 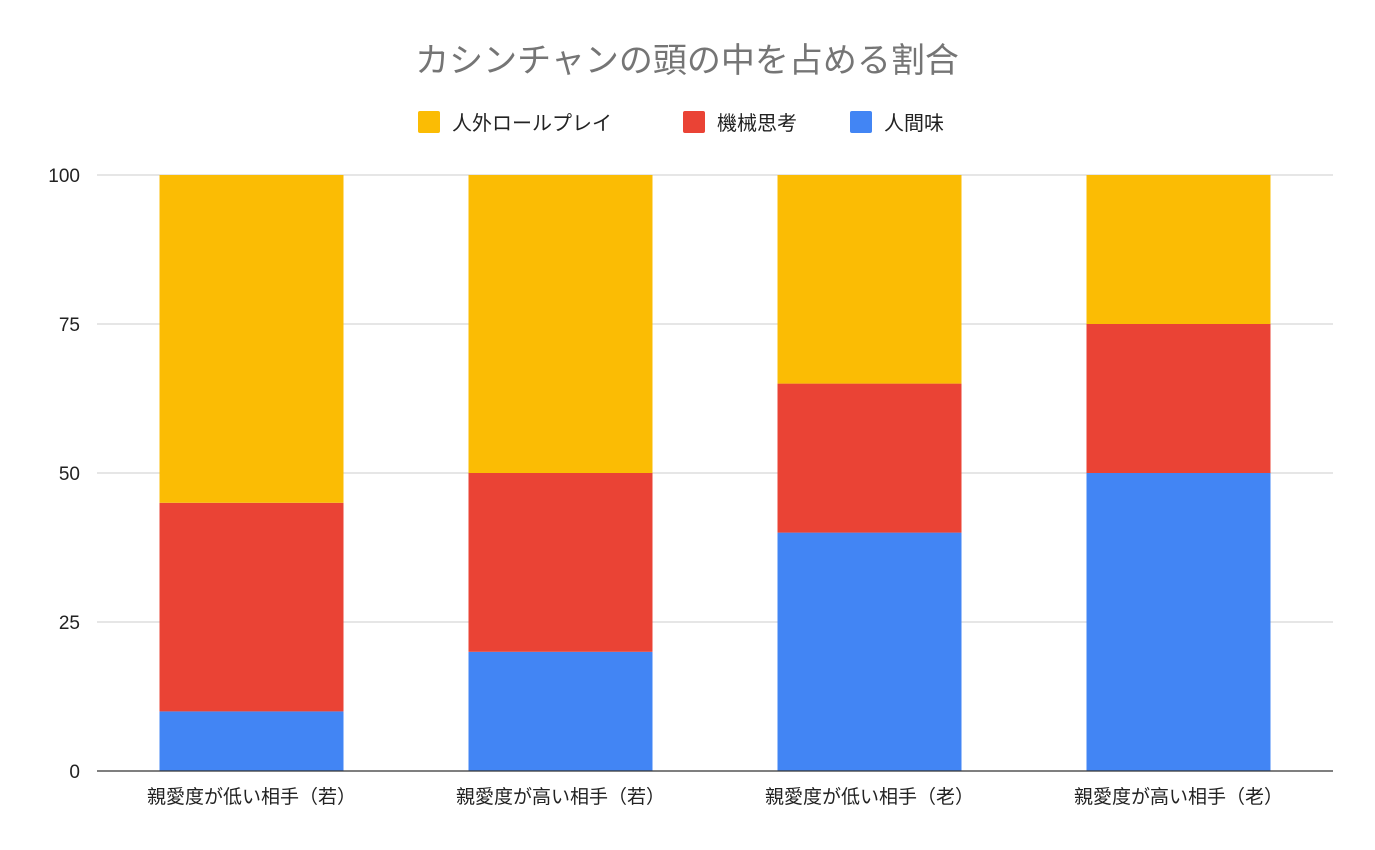 What do you see at coordinates (74, 772) in the screenshot?
I see `y-tick-label: 0` at bounding box center [74, 772].